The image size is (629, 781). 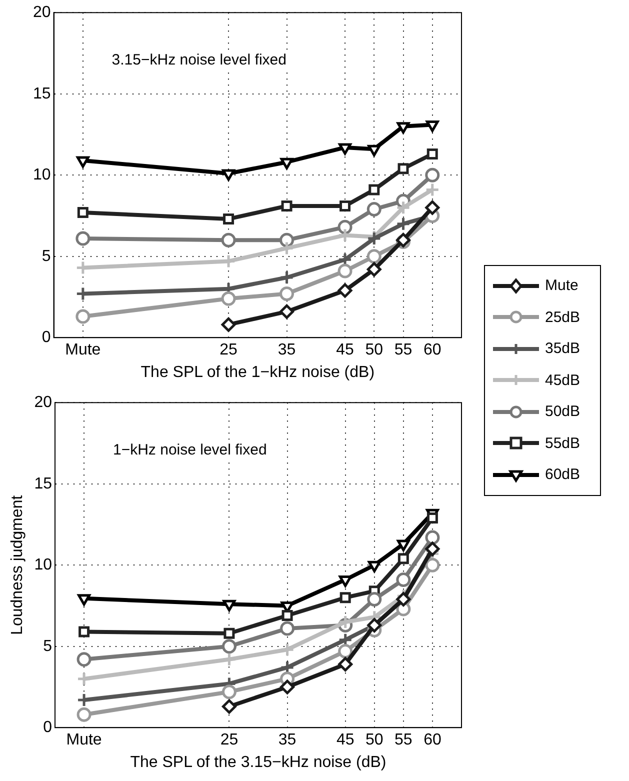 What do you see at coordinates (257, 372) in the screenshot?
I see `x-axis-title: The SPL of the 1−kHz noise (dB)` at bounding box center [257, 372].